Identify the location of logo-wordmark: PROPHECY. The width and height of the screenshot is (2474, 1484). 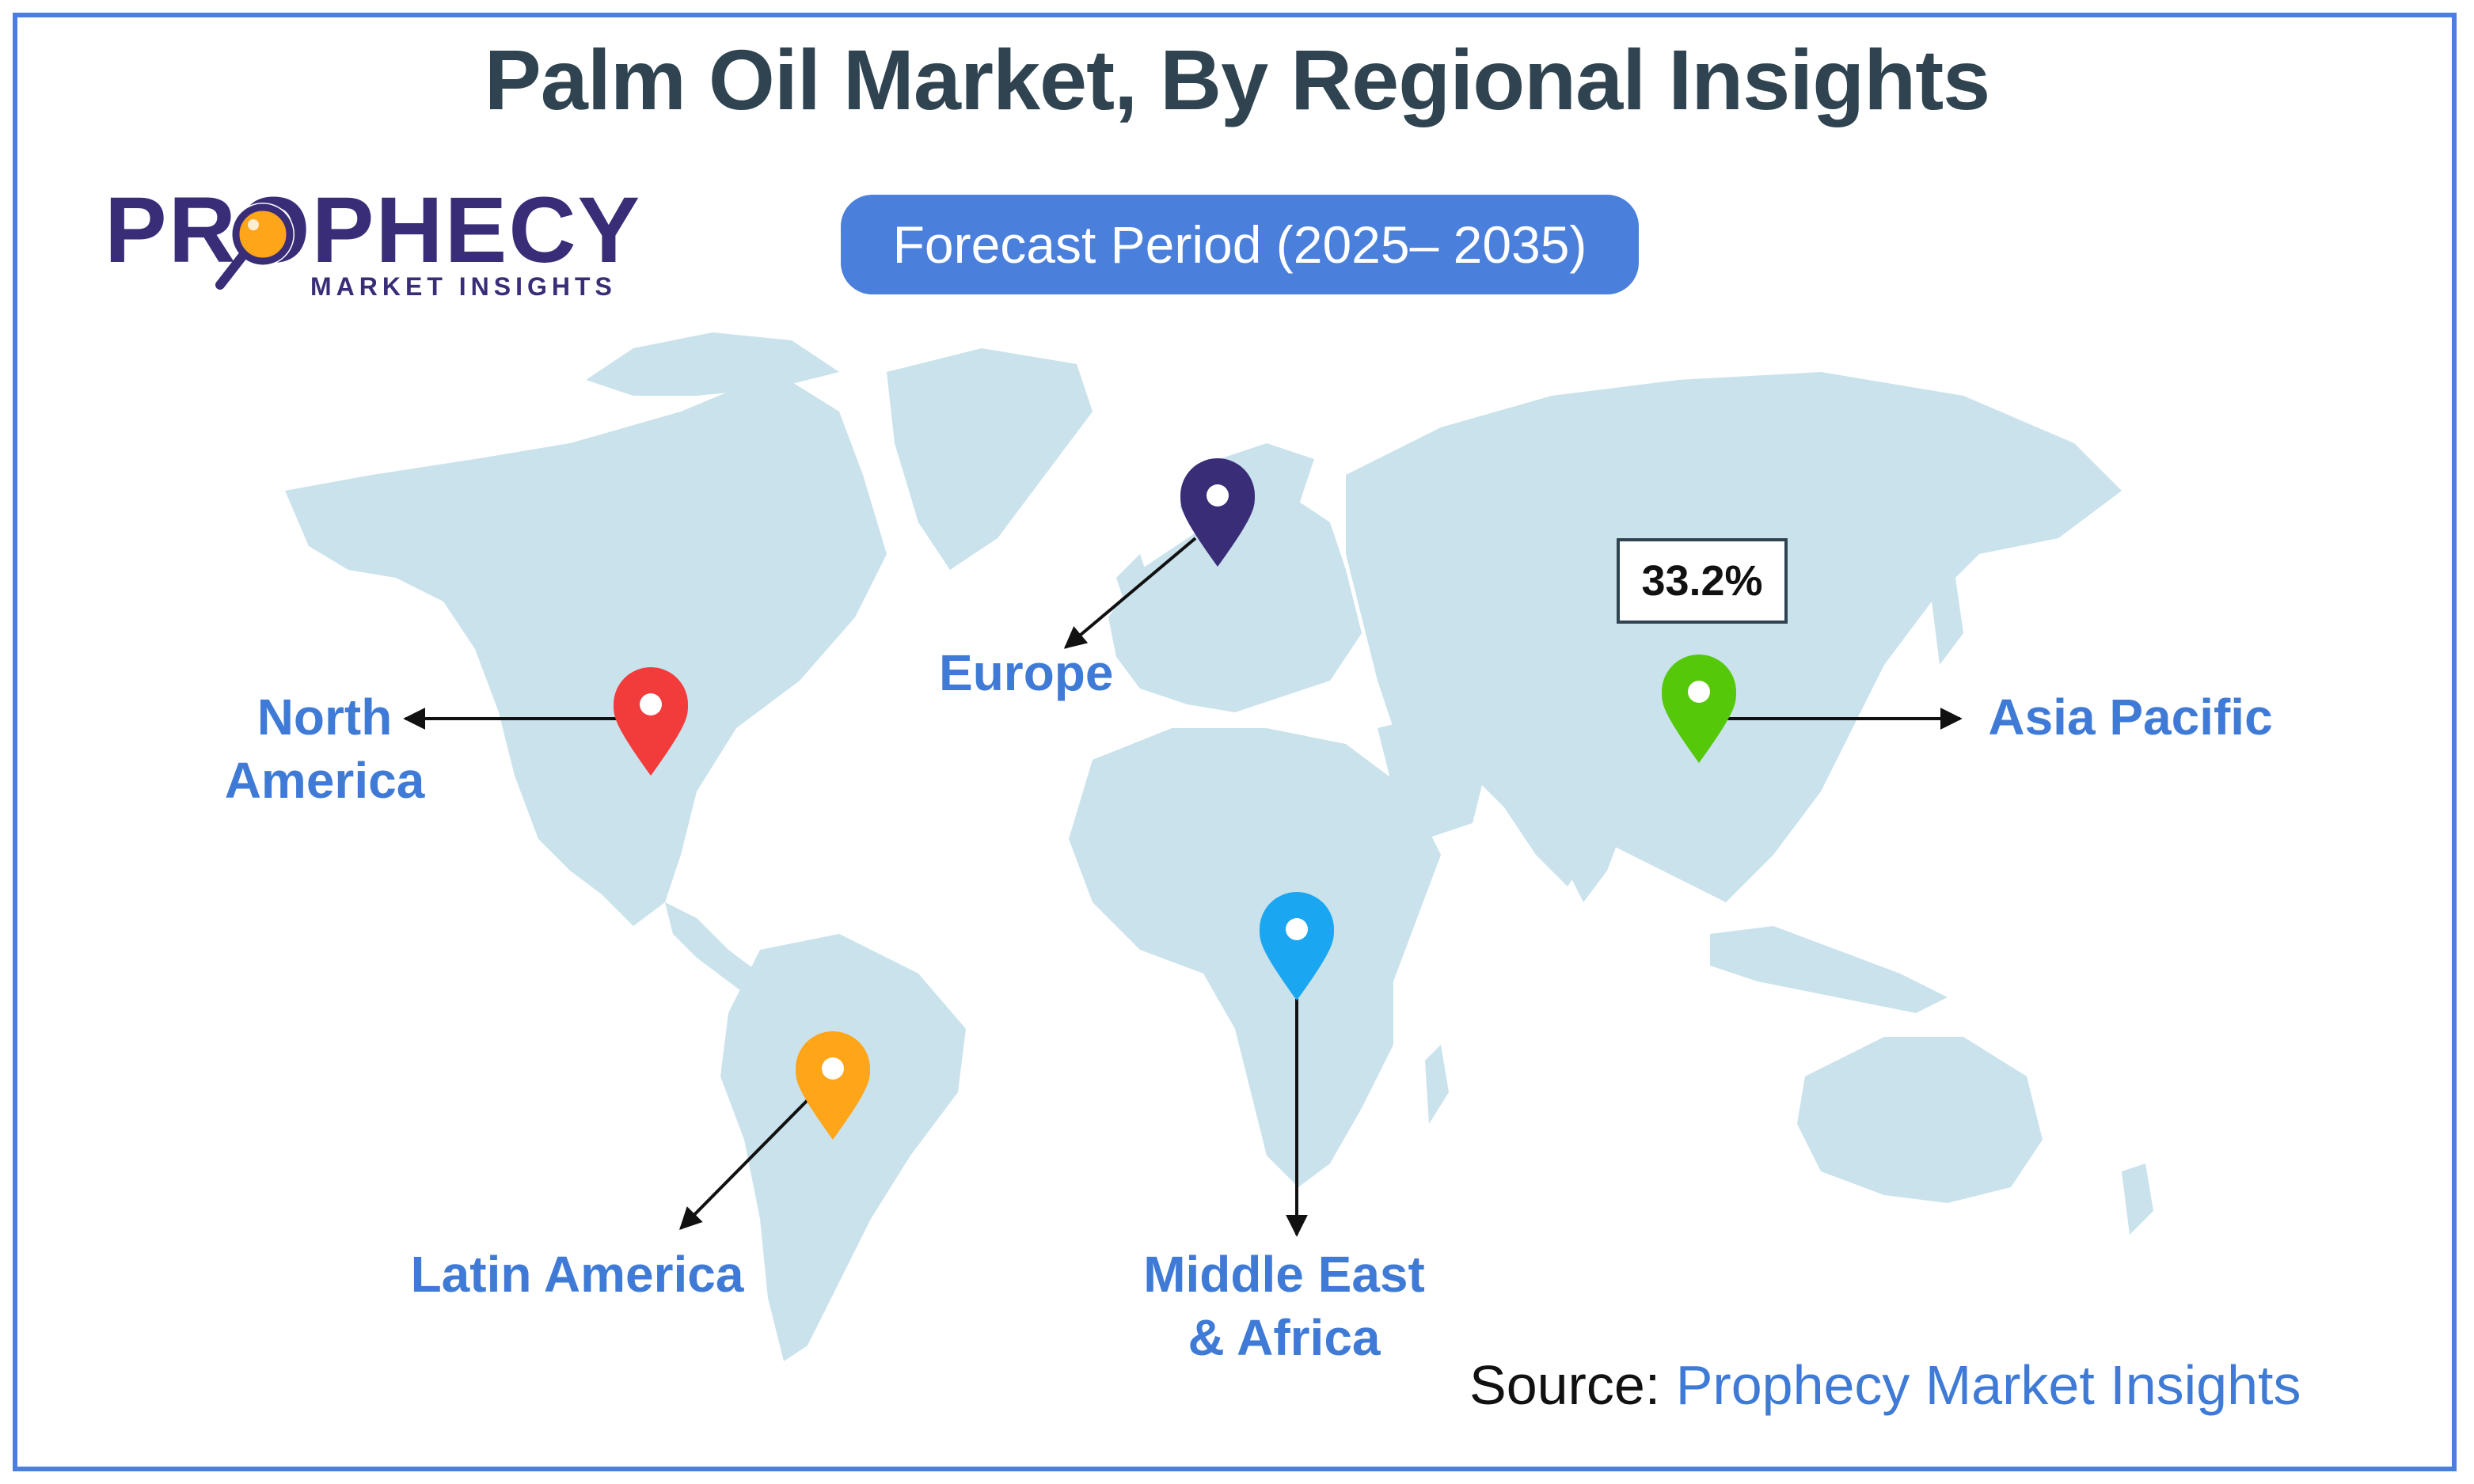
(374, 230).